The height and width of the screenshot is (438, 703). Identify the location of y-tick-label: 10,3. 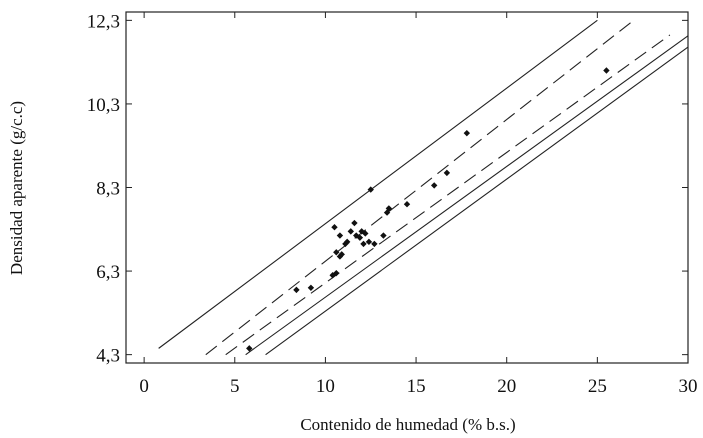
(103, 105).